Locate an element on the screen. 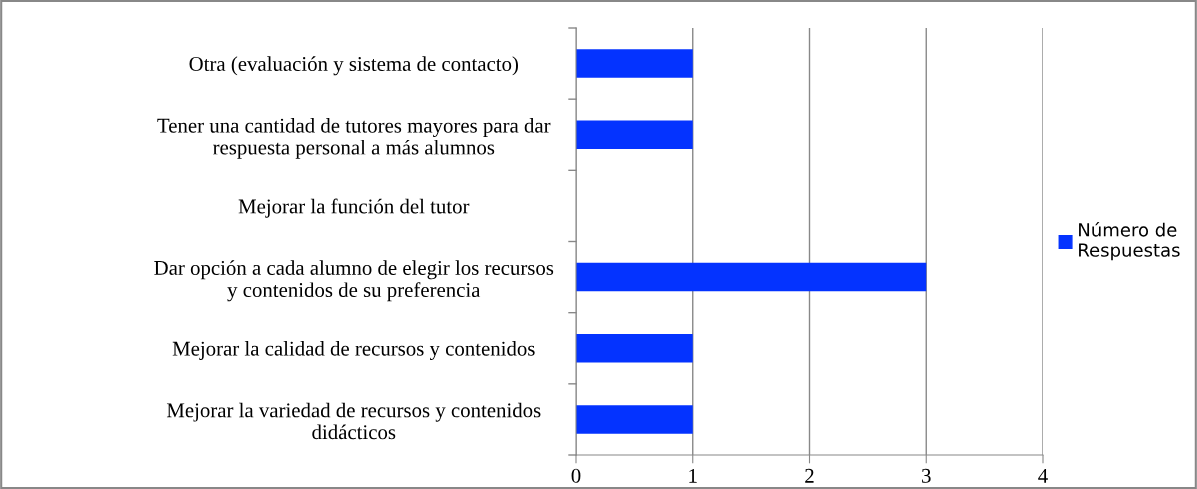 Image resolution: width=1197 pixels, height=489 pixels. y-tick-label: Otra (evaluación y sistema de contacto) is located at coordinates (354, 66).